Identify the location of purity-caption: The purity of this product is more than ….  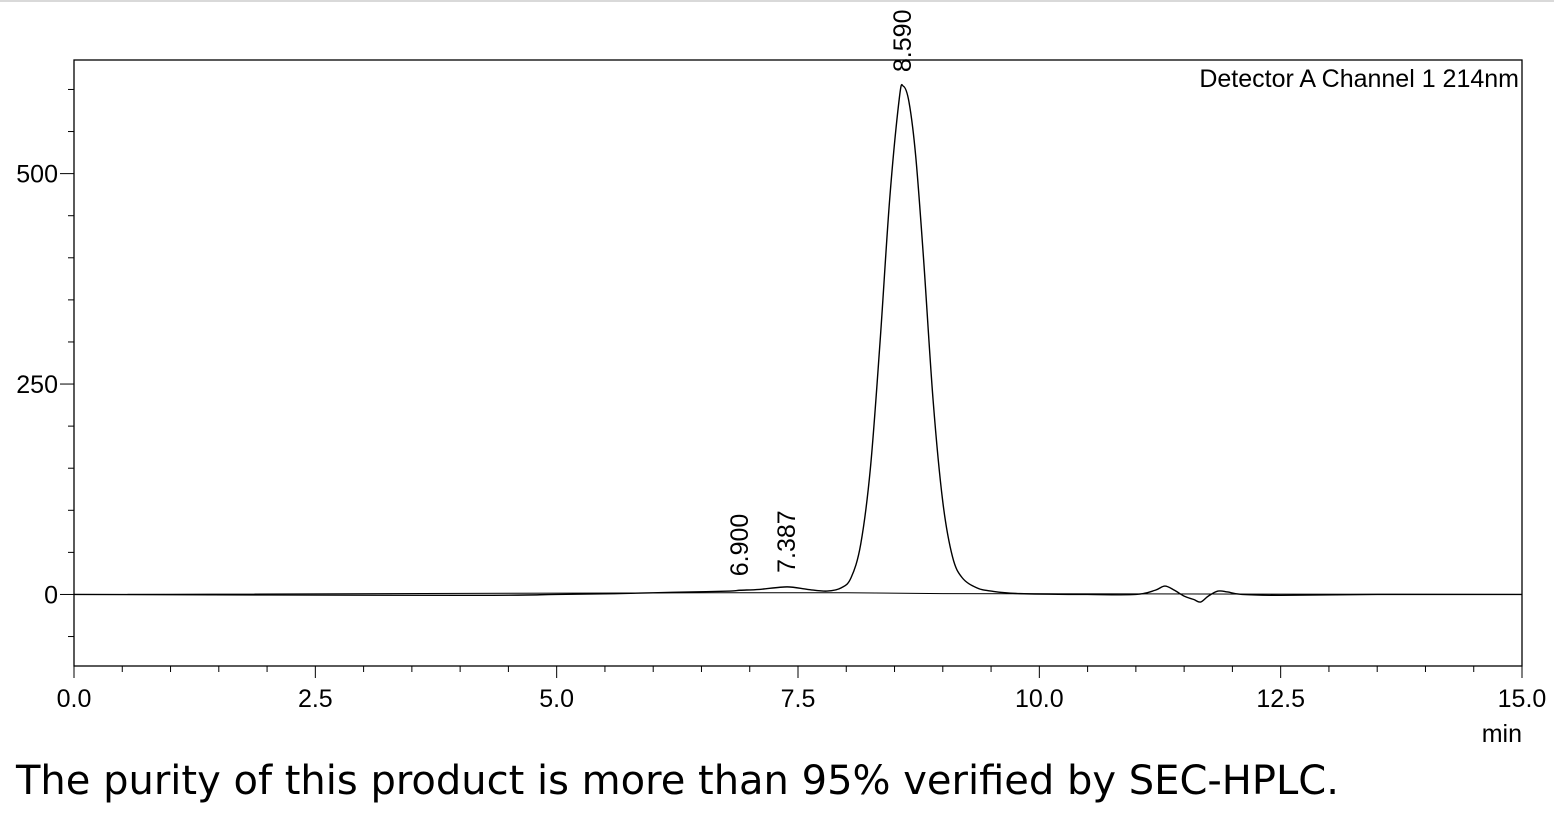
(677, 781).